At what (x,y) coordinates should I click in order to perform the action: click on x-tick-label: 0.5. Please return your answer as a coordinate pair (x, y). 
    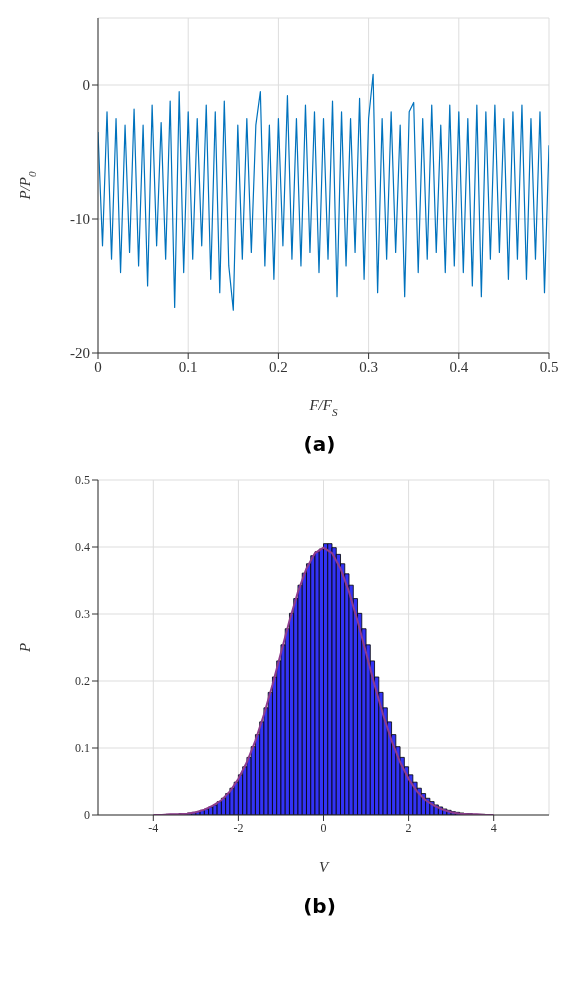
    Looking at the image, I should click on (549, 366).